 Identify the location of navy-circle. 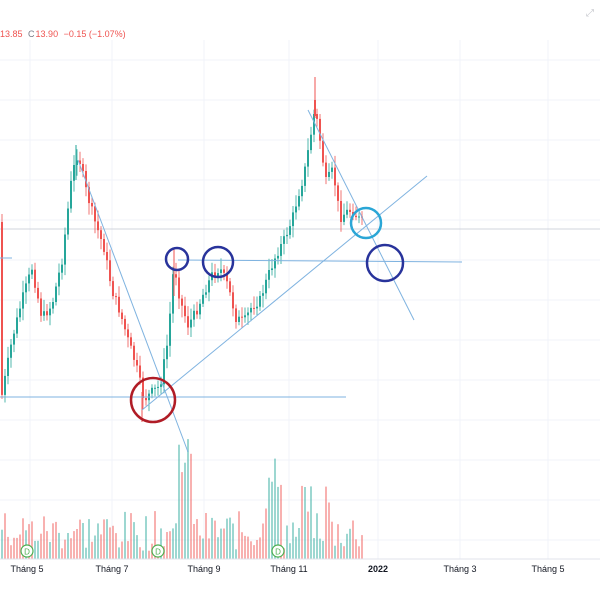
(385, 263).